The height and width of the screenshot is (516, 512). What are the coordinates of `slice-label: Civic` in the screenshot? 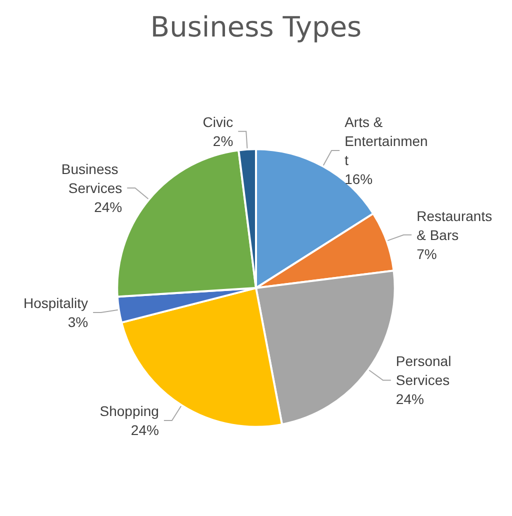 It's located at (218, 122).